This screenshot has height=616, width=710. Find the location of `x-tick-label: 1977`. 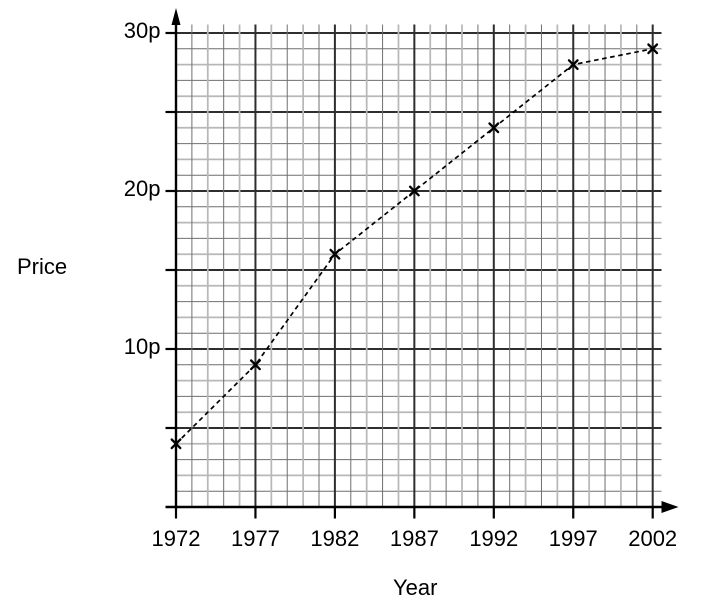

x-tick-label: 1977 is located at coordinates (255, 538).